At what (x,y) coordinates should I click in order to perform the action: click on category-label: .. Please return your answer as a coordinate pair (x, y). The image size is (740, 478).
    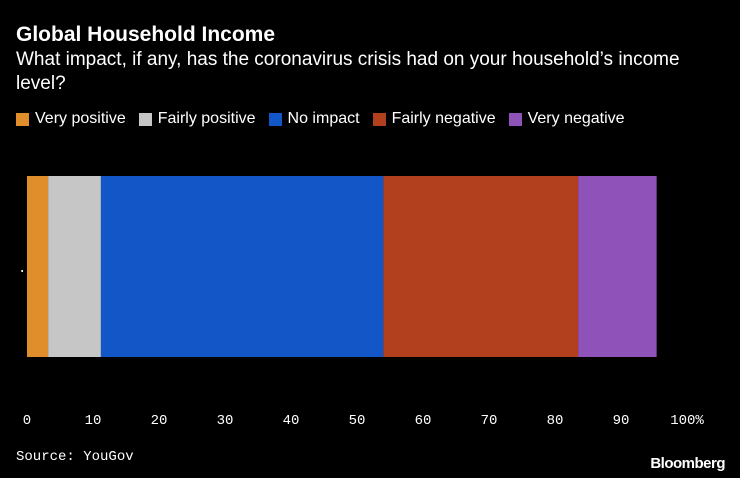
    Looking at the image, I should click on (22, 269).